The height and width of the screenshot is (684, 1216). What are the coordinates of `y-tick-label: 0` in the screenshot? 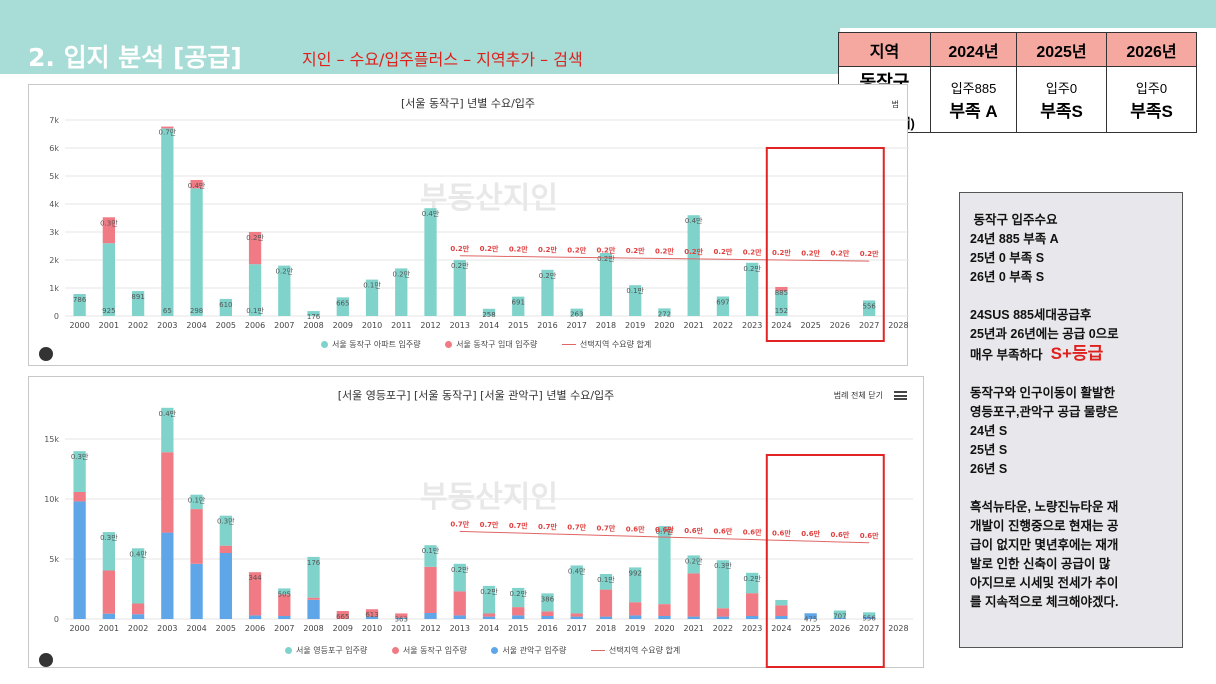 It's located at (56, 619).